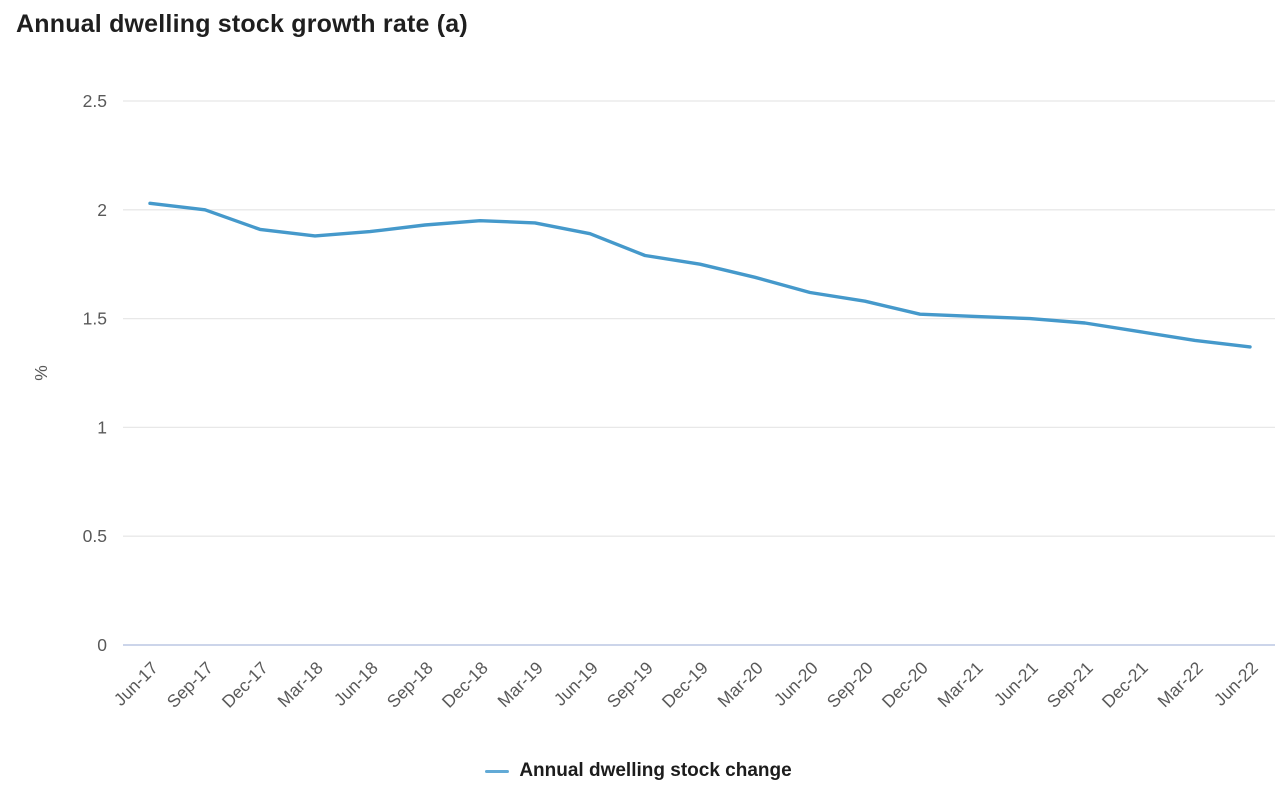 The image size is (1277, 801). Describe the element at coordinates (1179, 684) in the screenshot. I see `x-tick-label: Mar-22` at that location.